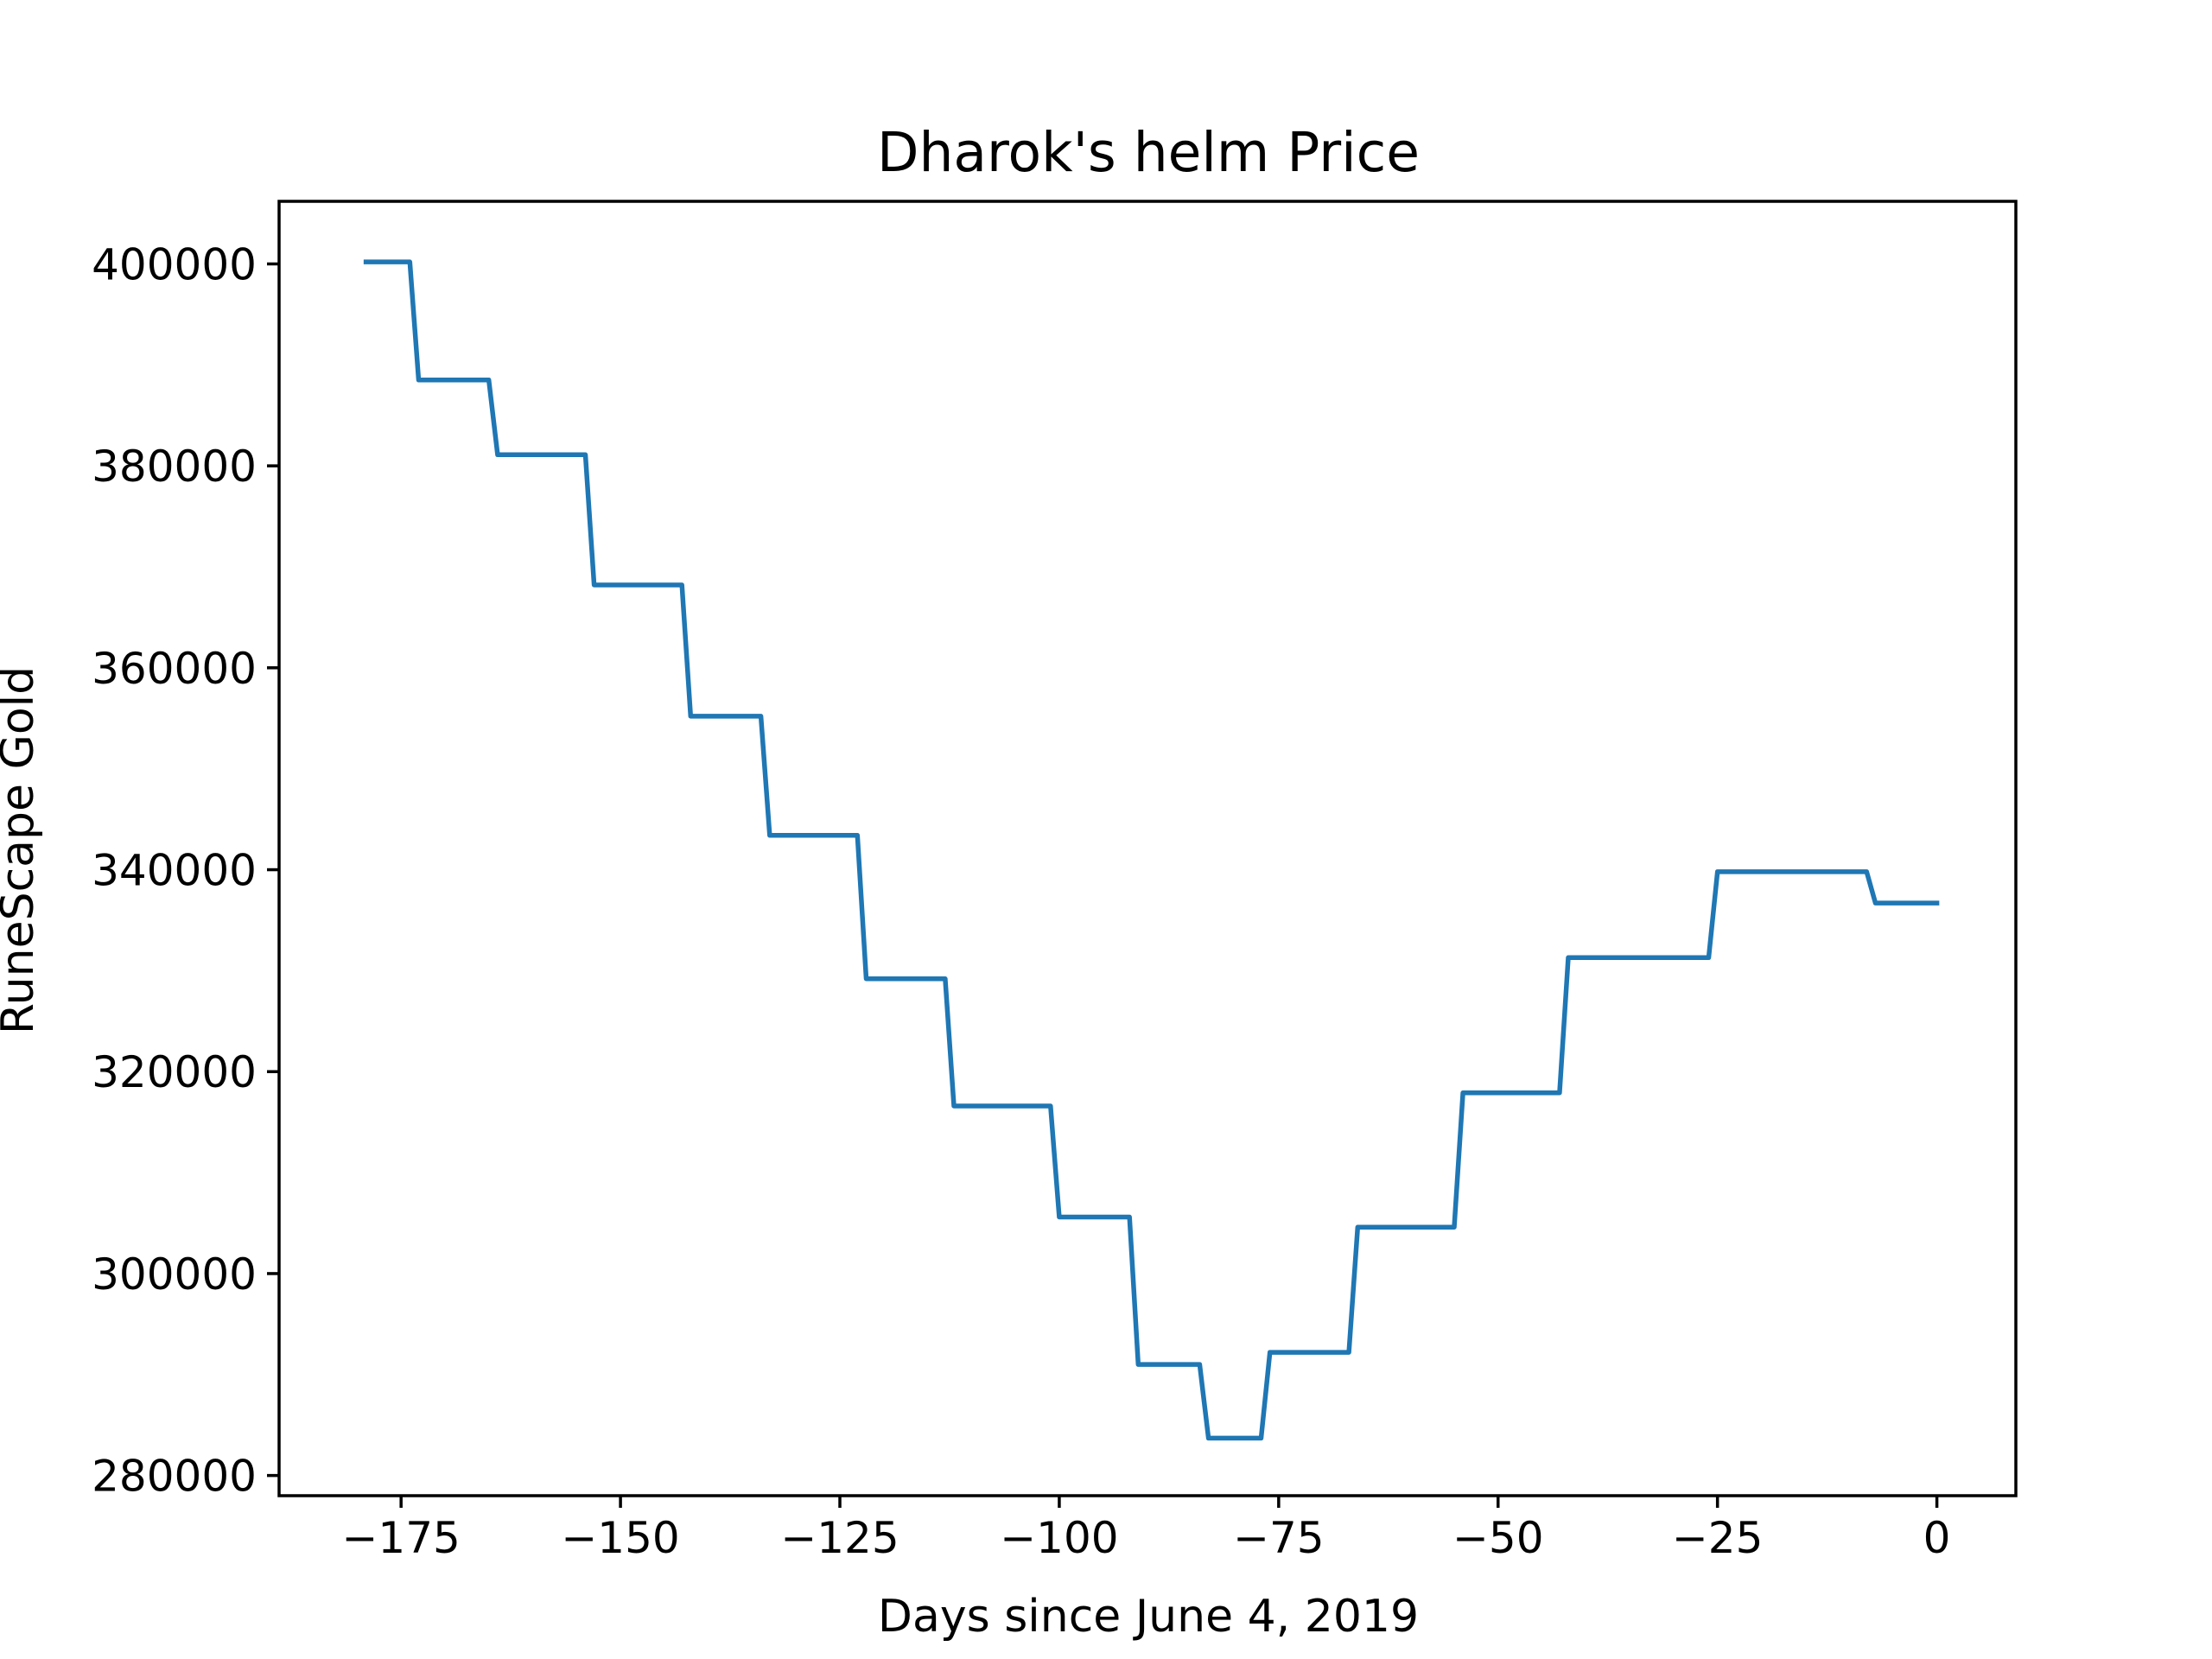 The width and height of the screenshot is (2212, 1659). Describe the element at coordinates (839, 1538) in the screenshot. I see `x-tick-label: −125` at that location.